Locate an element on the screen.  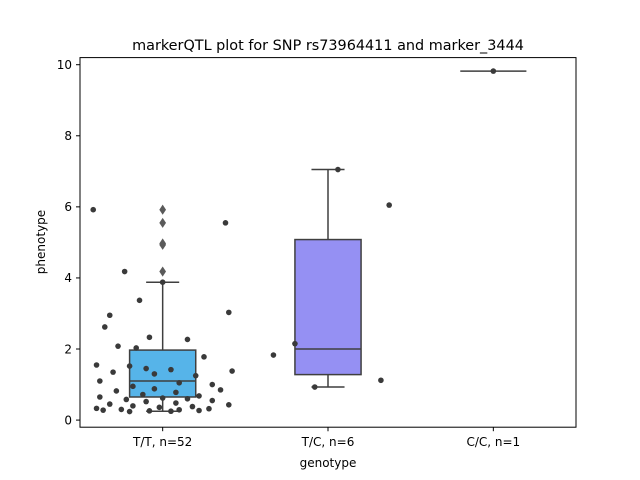
y-axis-label: phenotype is located at coordinates (41, 242).